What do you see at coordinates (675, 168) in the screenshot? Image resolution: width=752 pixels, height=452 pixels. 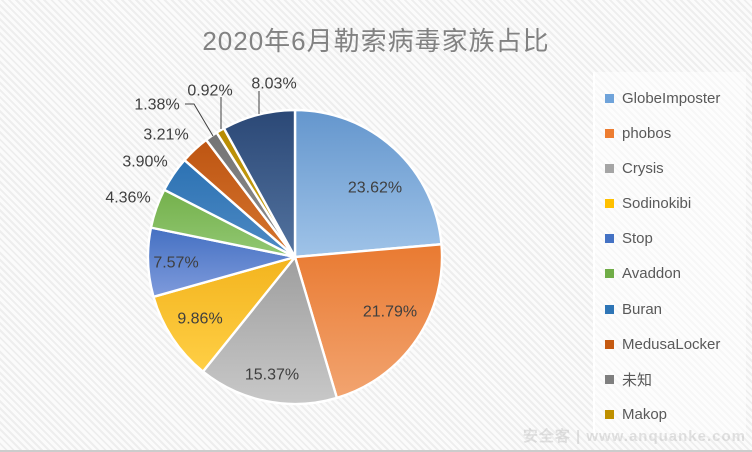 I see `legend-item: Crysis` at bounding box center [675, 168].